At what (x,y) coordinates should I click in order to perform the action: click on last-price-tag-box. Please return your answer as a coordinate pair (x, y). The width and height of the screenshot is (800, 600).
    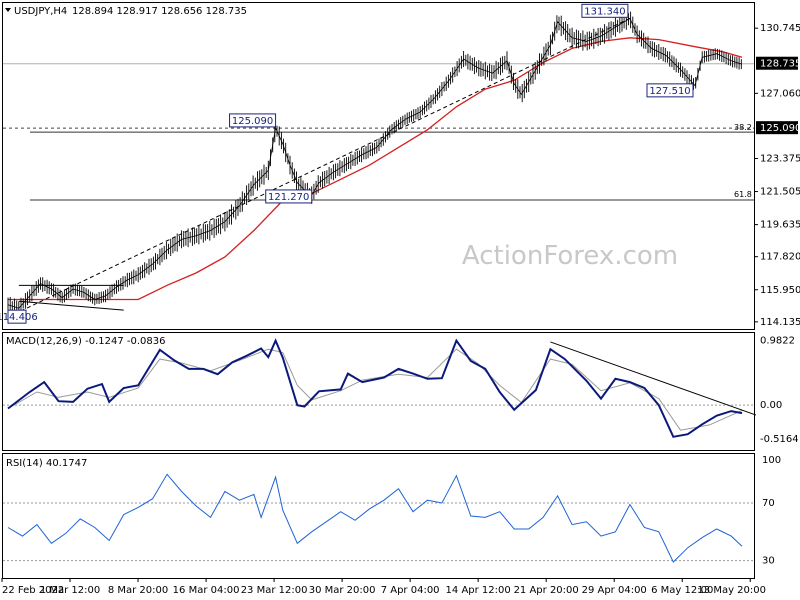
    Looking at the image, I should click on (777, 63).